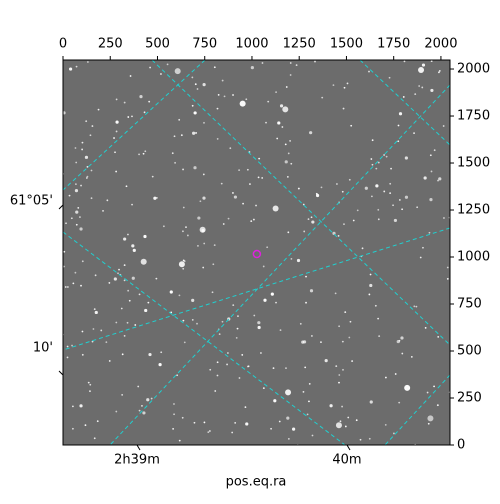 The image size is (500, 504). I want to click on x-tick-label: 250, so click(110, 44).